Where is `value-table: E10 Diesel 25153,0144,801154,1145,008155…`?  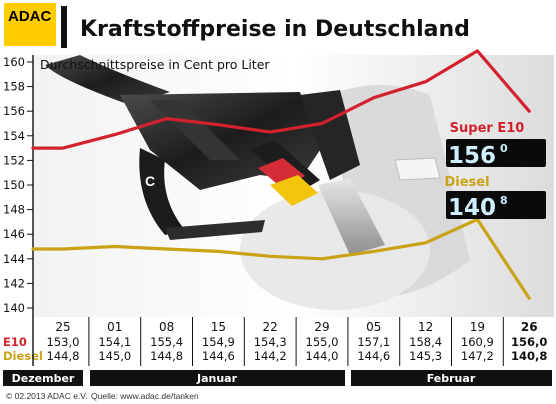 value-table: E10 Diesel 25153,0144,801154,1145,008155… is located at coordinates (278, 343).